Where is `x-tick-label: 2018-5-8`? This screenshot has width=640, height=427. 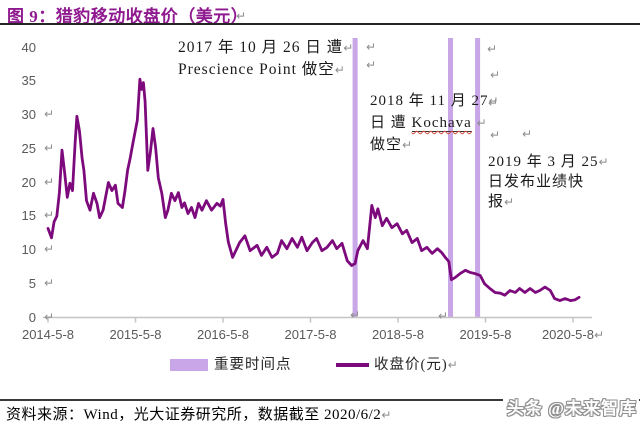
x-tick-label: 2018-5-8 is located at coordinates (398, 334).